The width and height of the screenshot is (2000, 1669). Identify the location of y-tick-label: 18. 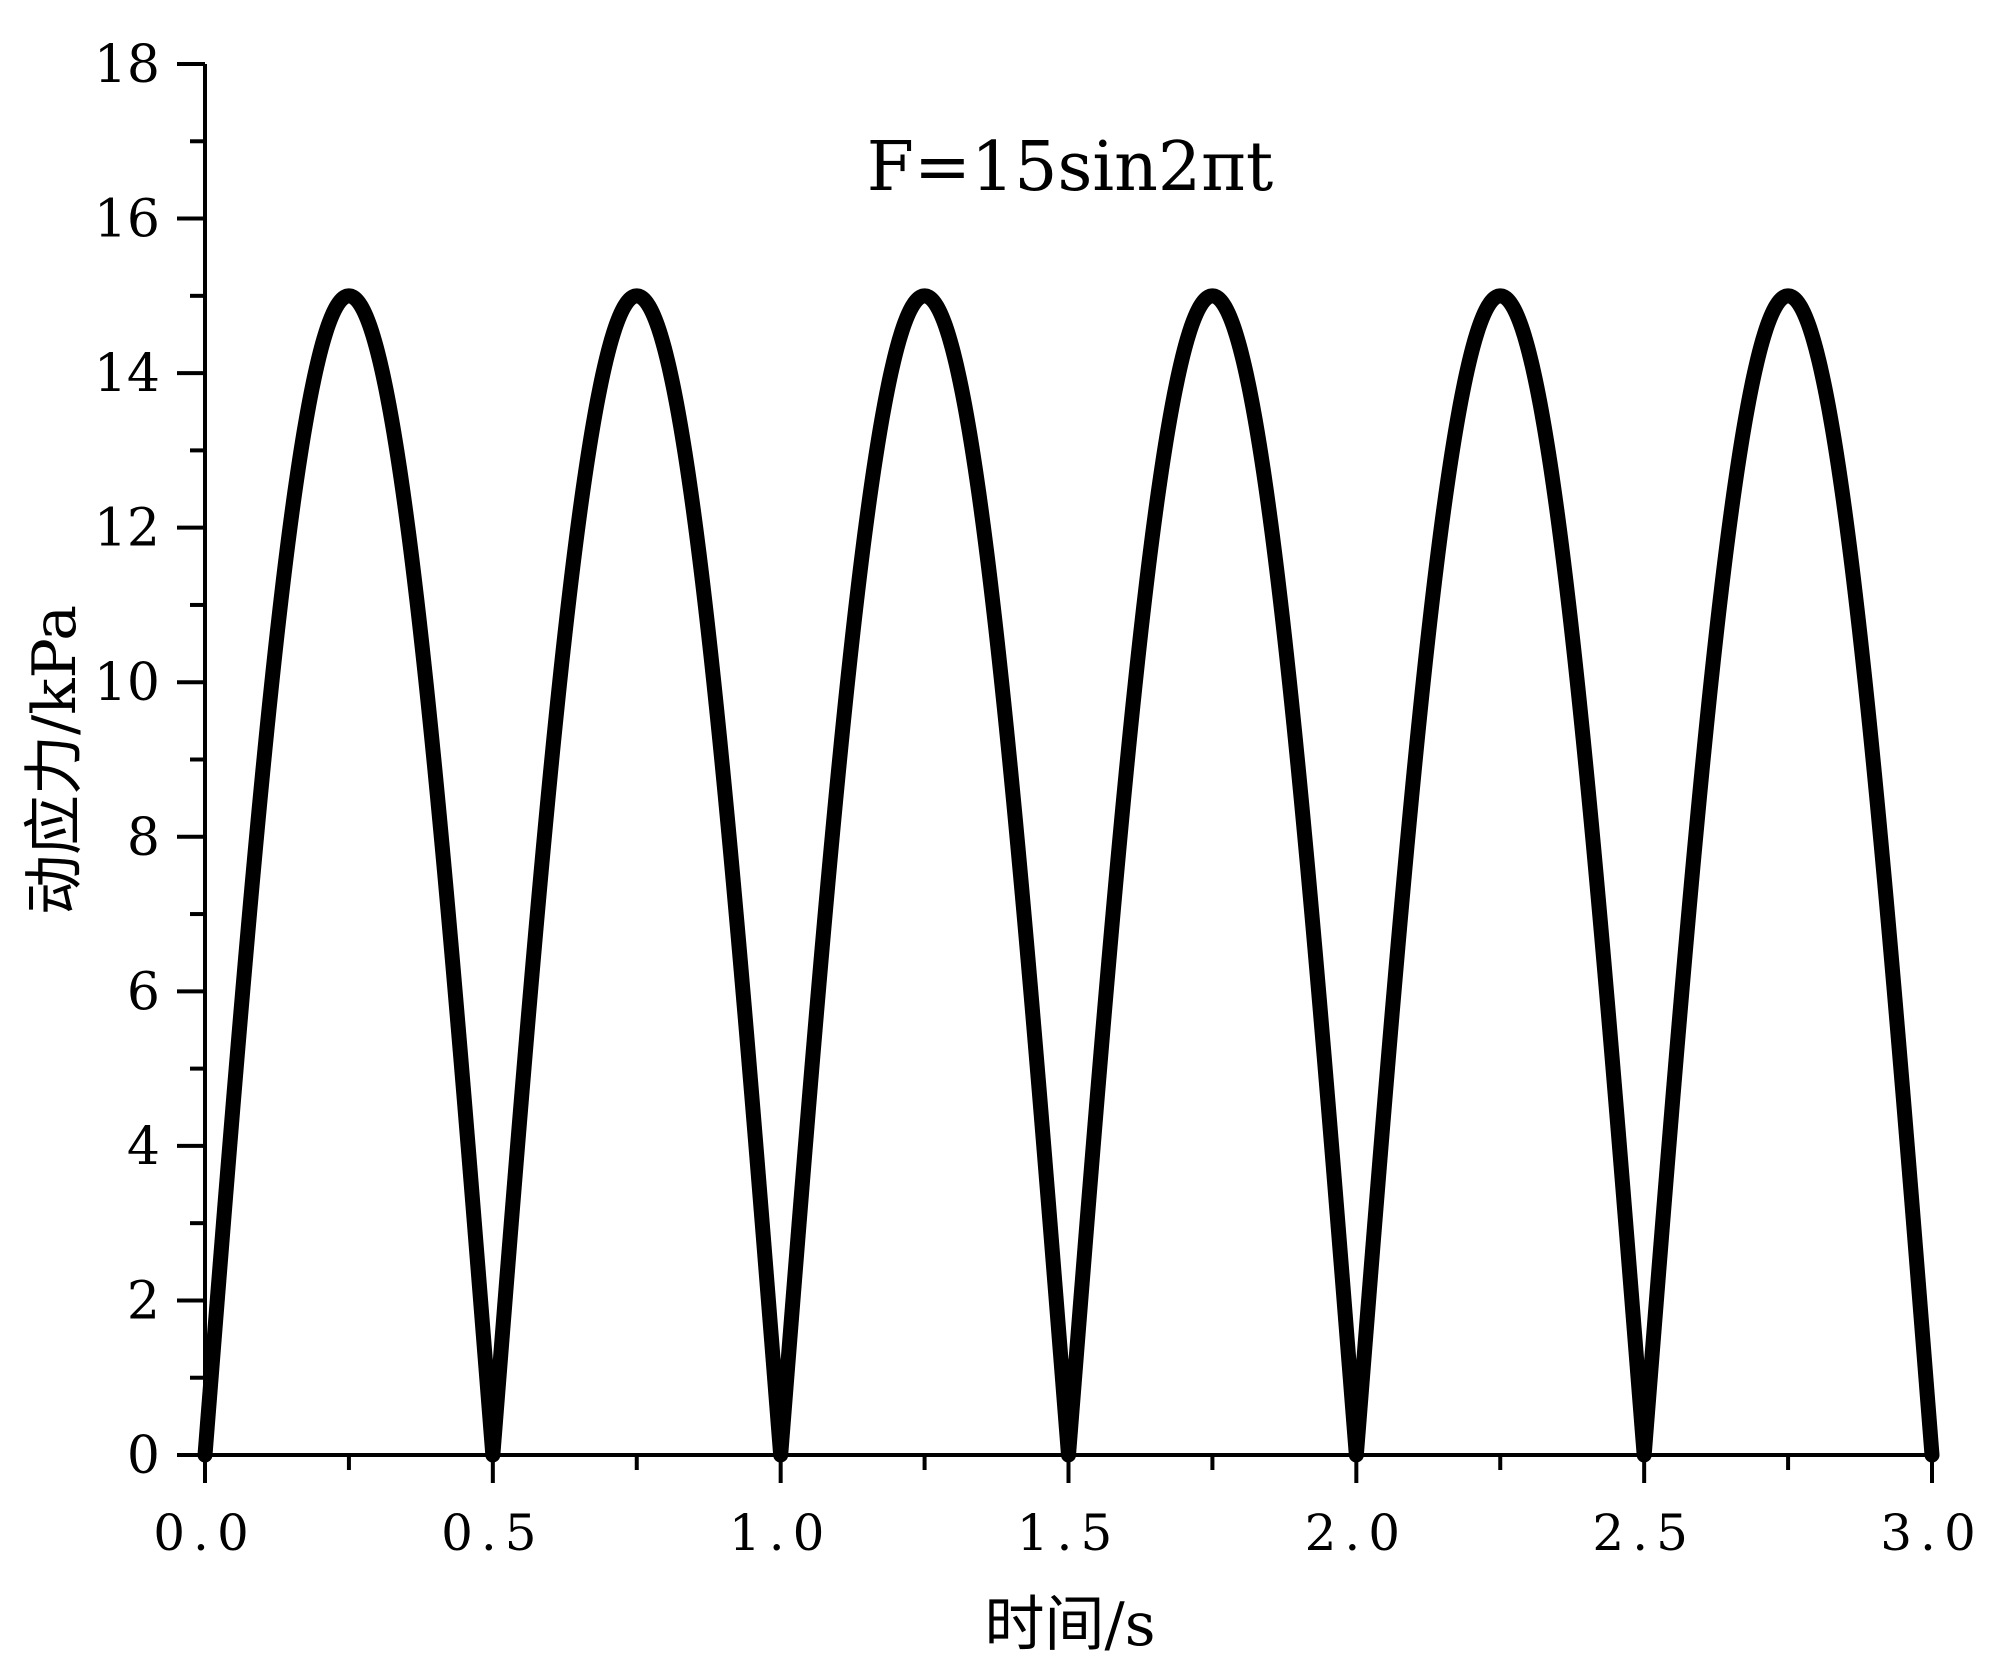
(127, 65).